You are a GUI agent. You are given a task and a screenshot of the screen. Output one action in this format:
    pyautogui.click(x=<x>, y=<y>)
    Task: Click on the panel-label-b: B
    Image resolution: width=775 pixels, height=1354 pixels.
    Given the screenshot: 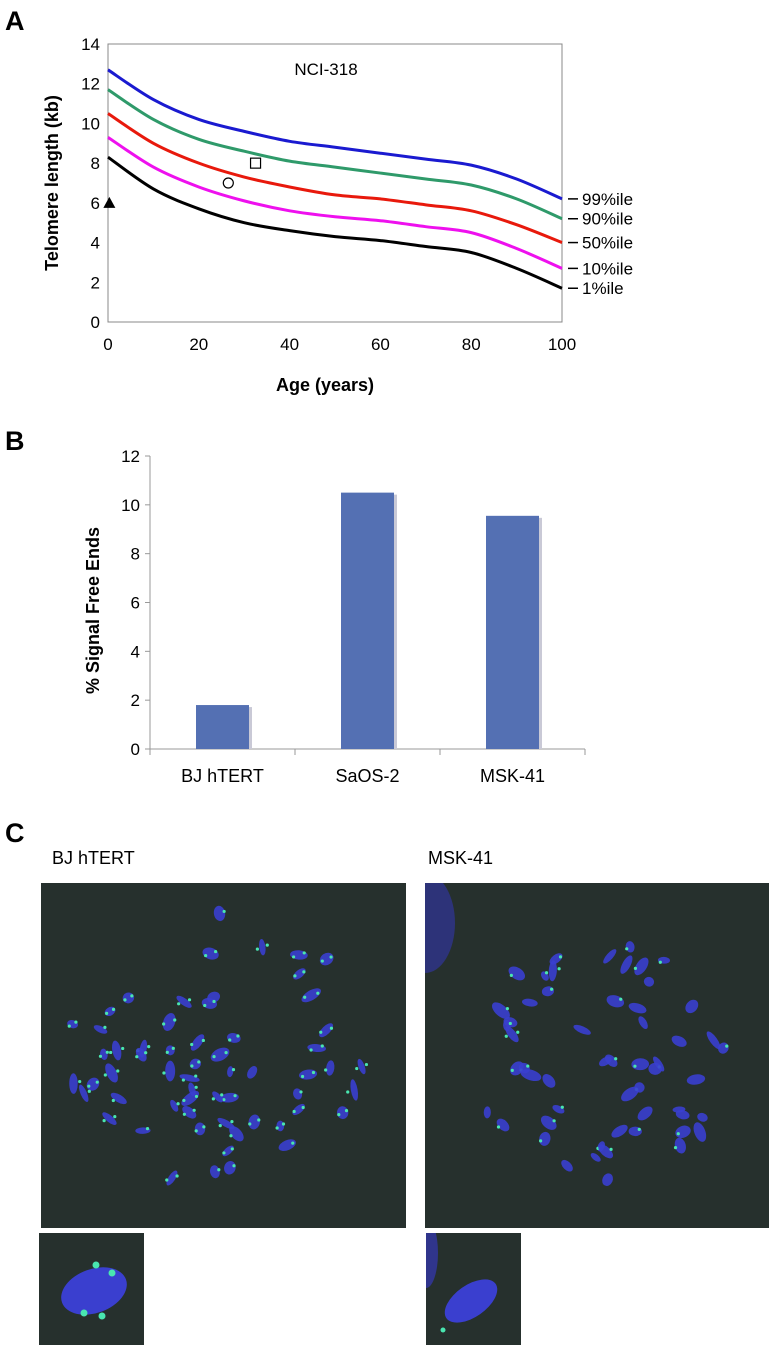 What is the action you would take?
    pyautogui.click(x=15, y=441)
    